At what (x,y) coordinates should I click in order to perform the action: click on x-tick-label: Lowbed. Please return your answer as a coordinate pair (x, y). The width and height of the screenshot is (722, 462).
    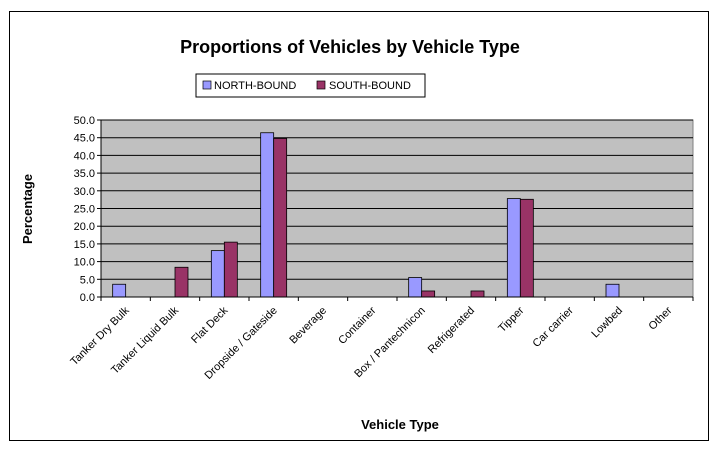
    Looking at the image, I should click on (607, 323).